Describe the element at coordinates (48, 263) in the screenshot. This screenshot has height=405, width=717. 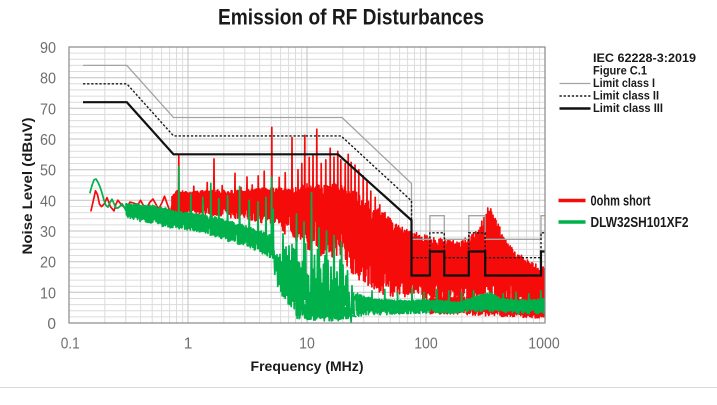
I see `svg-text: 20` at that location.